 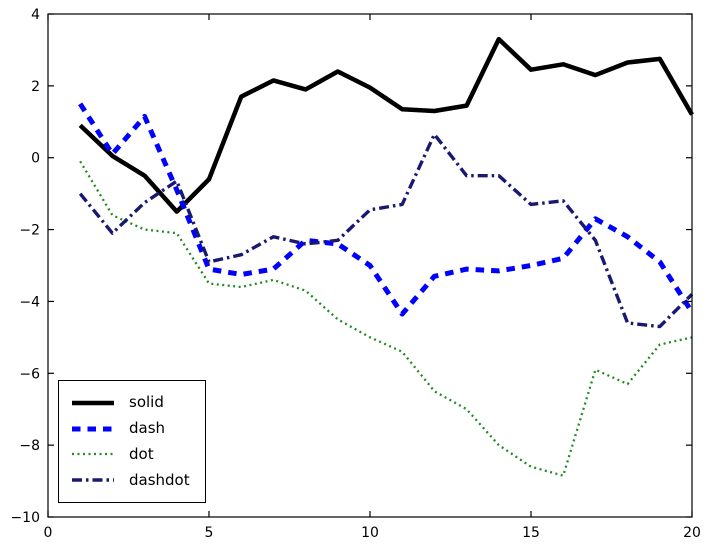 I want to click on legend-entry-solid: solid, so click(x=130, y=403).